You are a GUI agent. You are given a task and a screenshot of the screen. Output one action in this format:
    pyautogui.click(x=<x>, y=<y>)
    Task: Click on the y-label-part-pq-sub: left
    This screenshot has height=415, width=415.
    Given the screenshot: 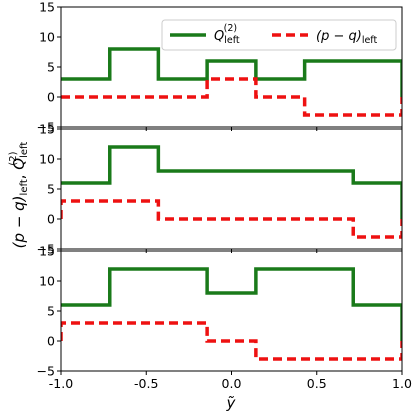 What is the action you would take?
    pyautogui.click(x=24, y=187)
    